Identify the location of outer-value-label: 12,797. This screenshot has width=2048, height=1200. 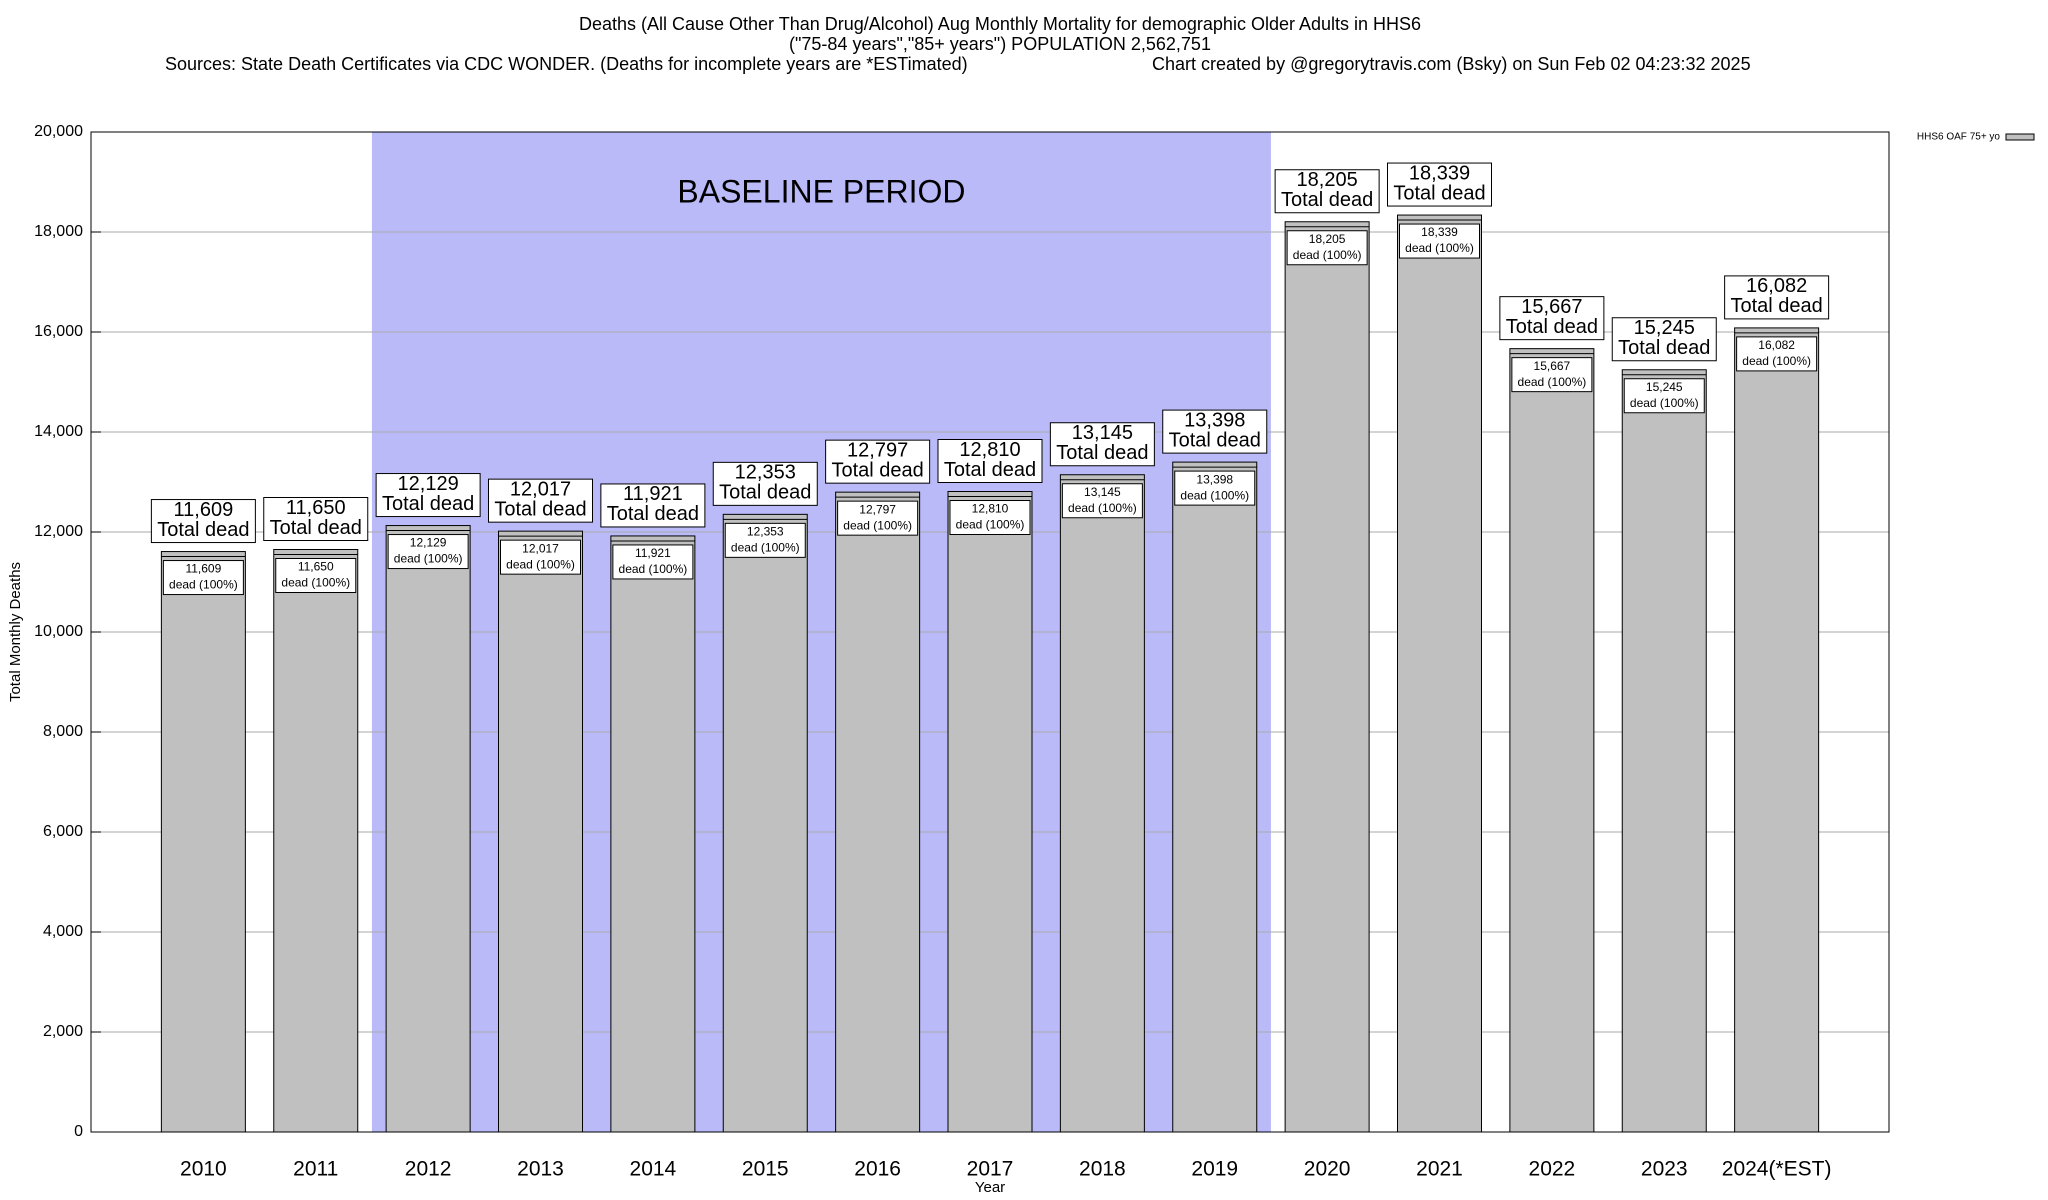
(877, 450).